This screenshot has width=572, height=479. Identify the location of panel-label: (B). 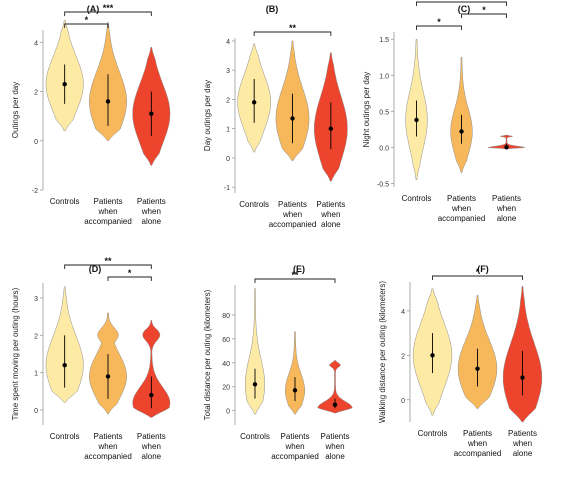
(272, 9).